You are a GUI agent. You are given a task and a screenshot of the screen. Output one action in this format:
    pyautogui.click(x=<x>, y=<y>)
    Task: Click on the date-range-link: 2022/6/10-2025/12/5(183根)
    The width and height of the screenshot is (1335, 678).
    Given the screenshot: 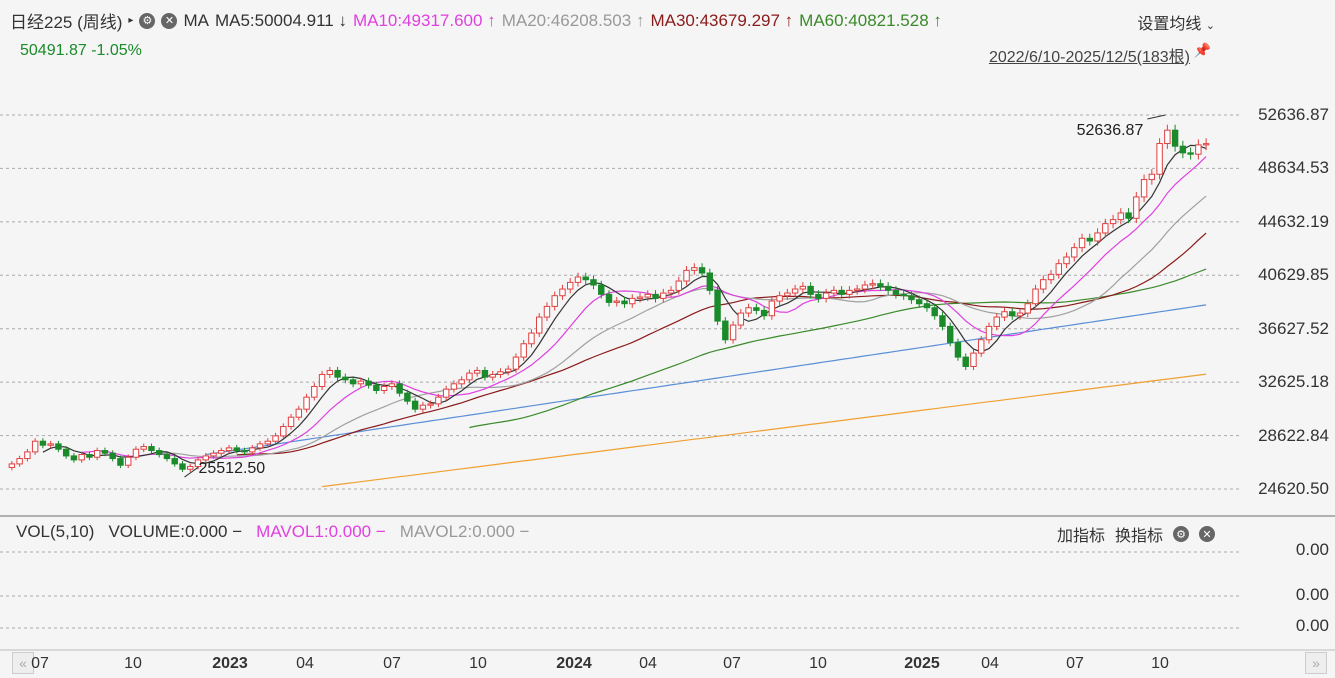 What is the action you would take?
    pyautogui.click(x=1089, y=57)
    